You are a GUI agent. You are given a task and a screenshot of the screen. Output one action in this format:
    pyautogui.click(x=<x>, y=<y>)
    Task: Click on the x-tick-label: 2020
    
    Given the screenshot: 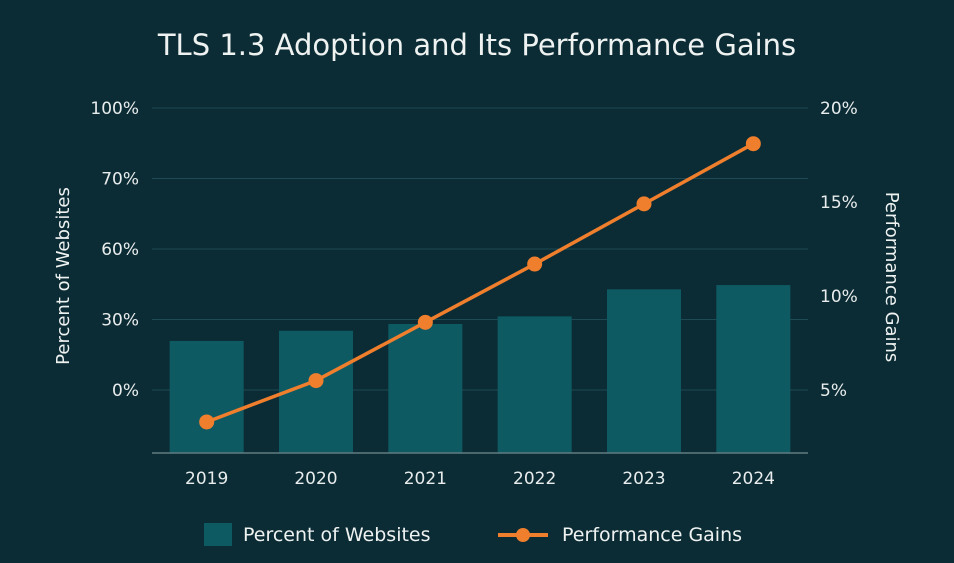 What is the action you would take?
    pyautogui.click(x=315, y=479)
    